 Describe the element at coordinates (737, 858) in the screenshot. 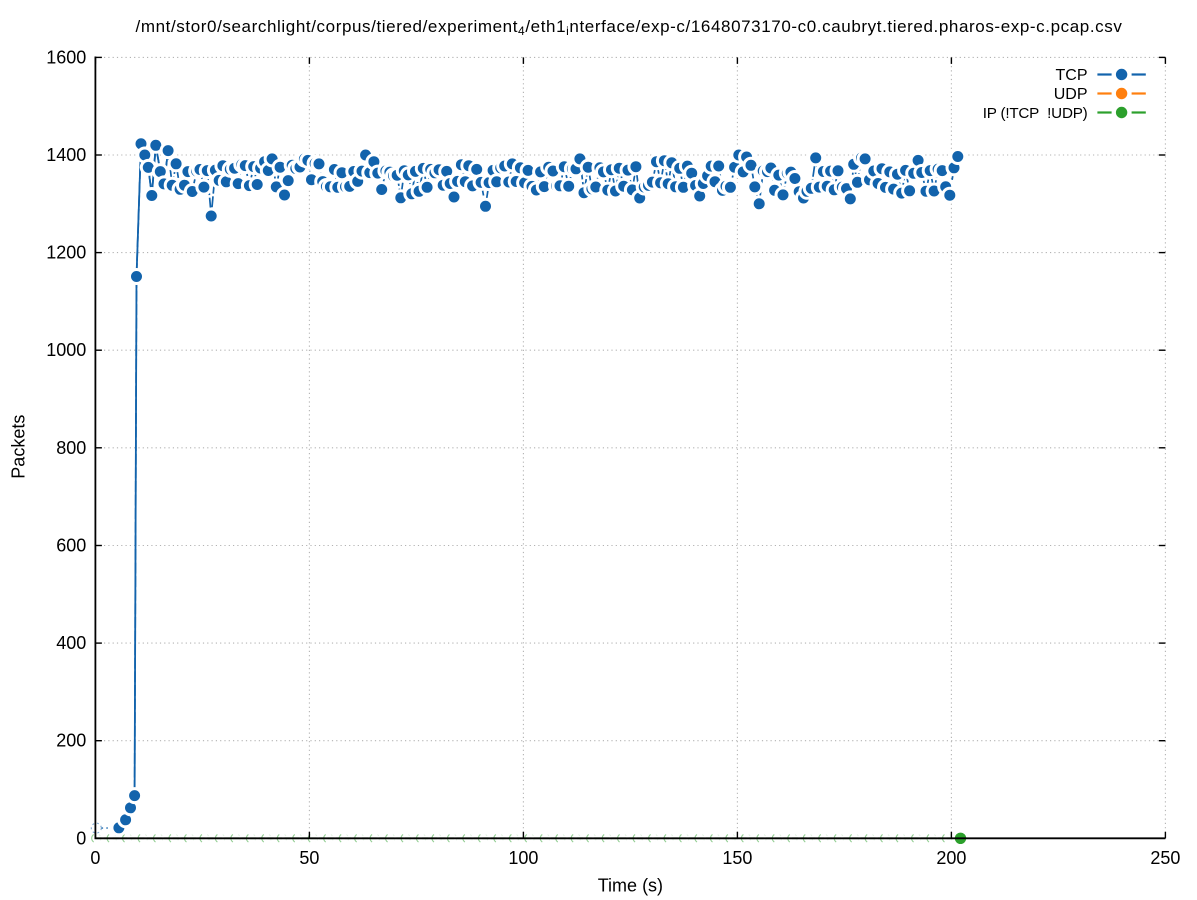

I see `svg-text: 150` at that location.